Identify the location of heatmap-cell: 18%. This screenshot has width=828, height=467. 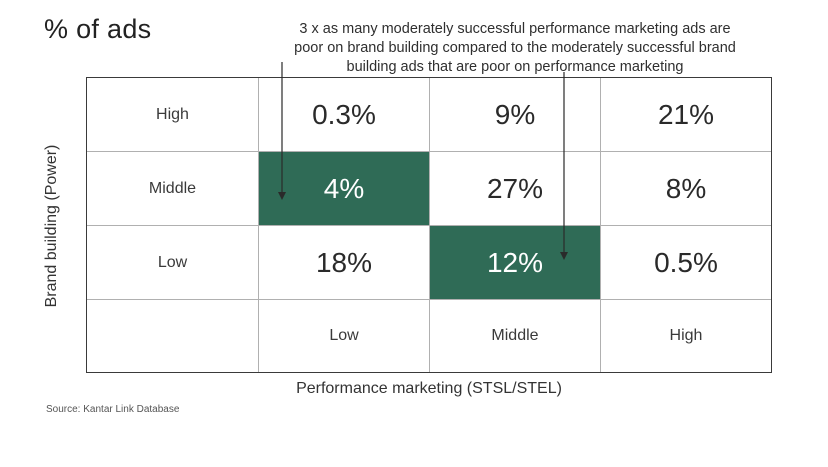
(344, 263).